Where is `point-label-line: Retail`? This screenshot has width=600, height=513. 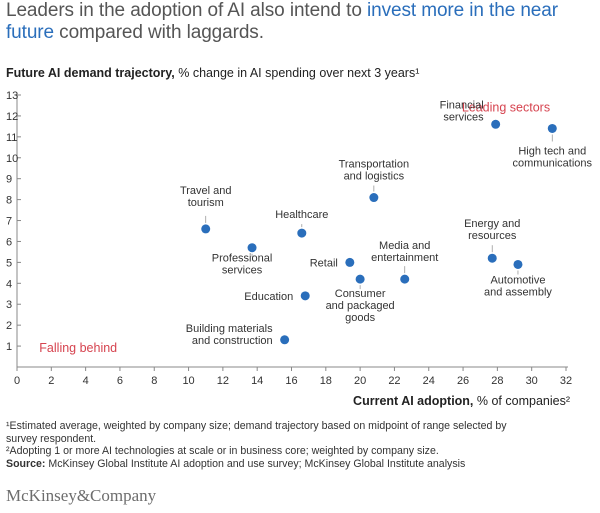
point-label-line: Retail is located at coordinates (324, 263).